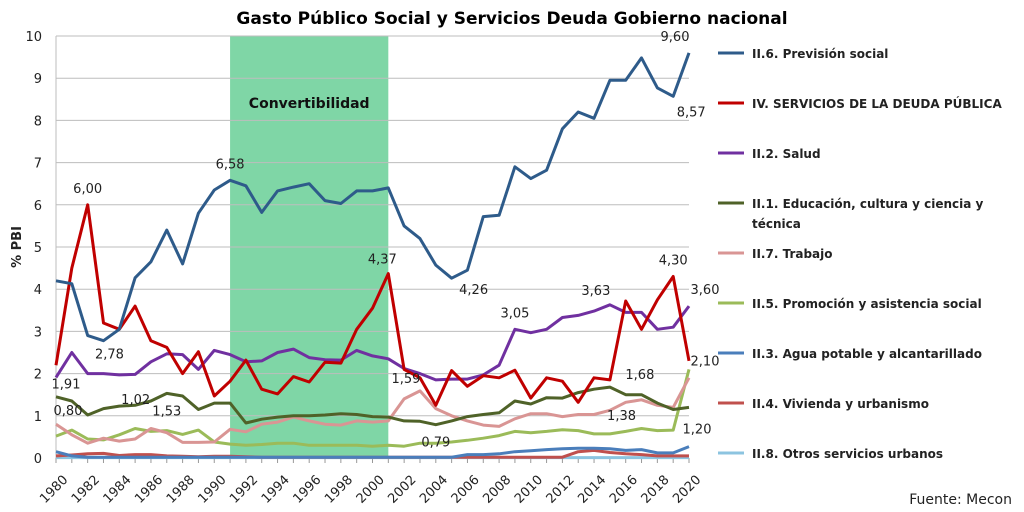 The width and height of the screenshot is (1024, 512). I want to click on x-tick-label: 1982, so click(86, 490).